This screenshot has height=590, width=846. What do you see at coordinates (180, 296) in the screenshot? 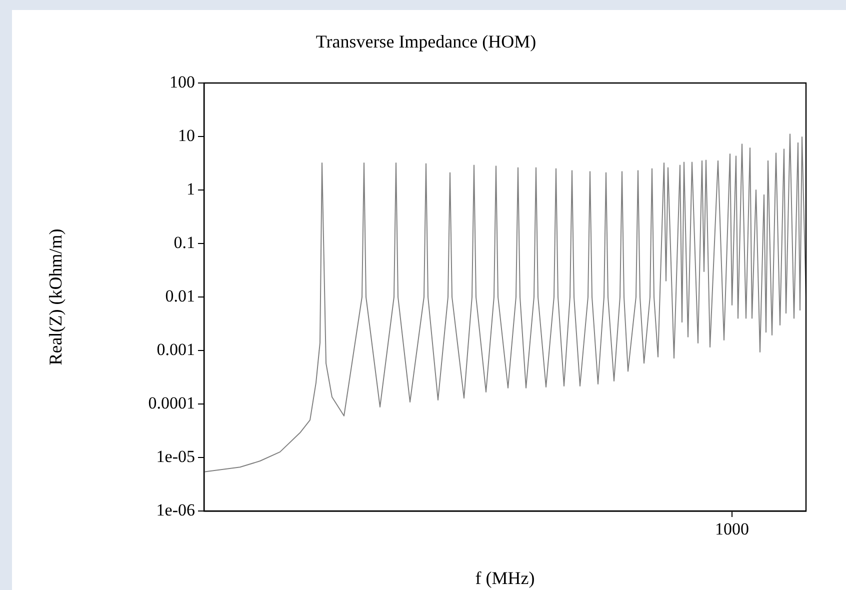
I see `y-tick-label: 0.01` at bounding box center [180, 296].